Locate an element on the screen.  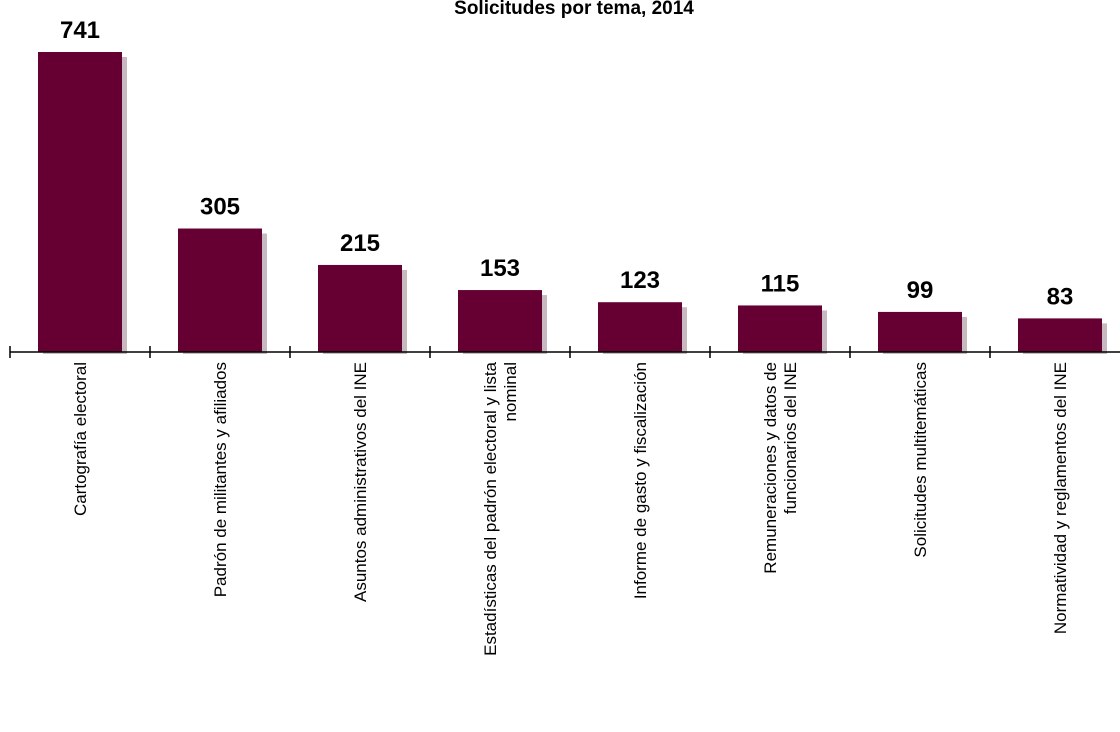
value-label: 215 is located at coordinates (360, 243).